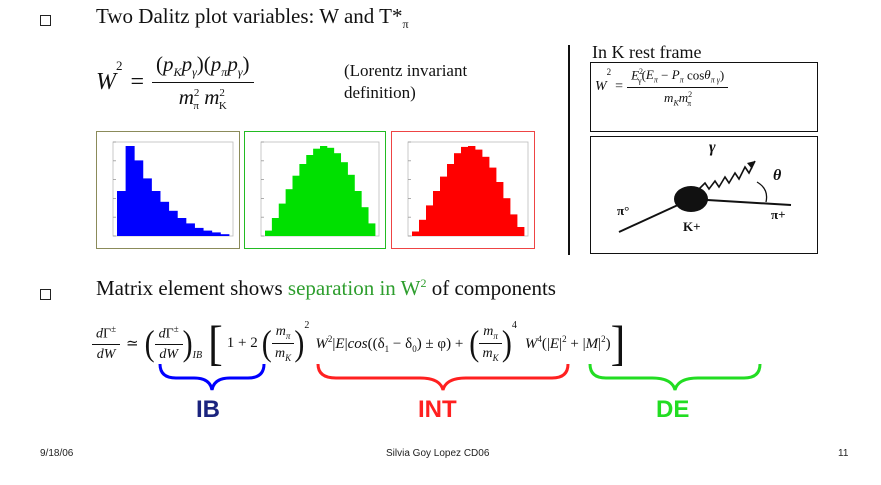 This screenshot has height=485, width=881. What do you see at coordinates (437, 409) in the screenshot?
I see `int-label: INT` at bounding box center [437, 409].